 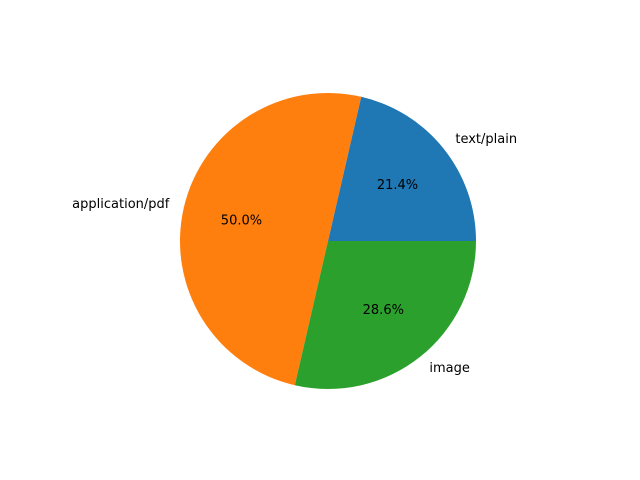 I want to click on slice-label-image: image, so click(x=449, y=368).